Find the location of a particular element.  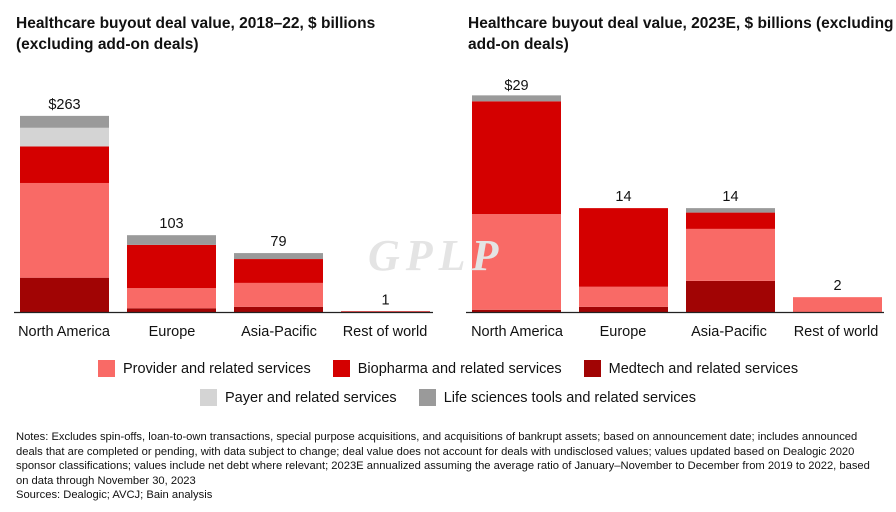

legend-label: Biopharma and related services is located at coordinates (459, 368).